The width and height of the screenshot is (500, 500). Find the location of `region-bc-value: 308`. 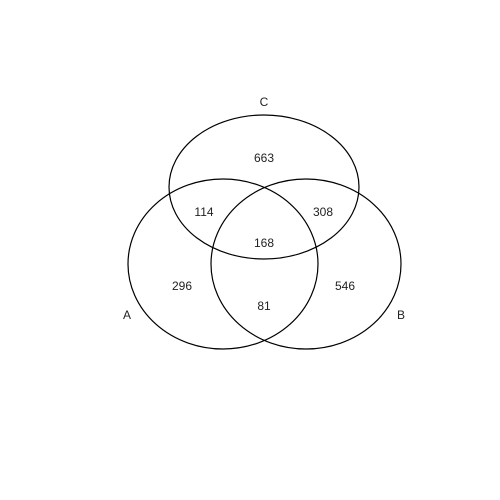

region-bc-value: 308 is located at coordinates (323, 212).